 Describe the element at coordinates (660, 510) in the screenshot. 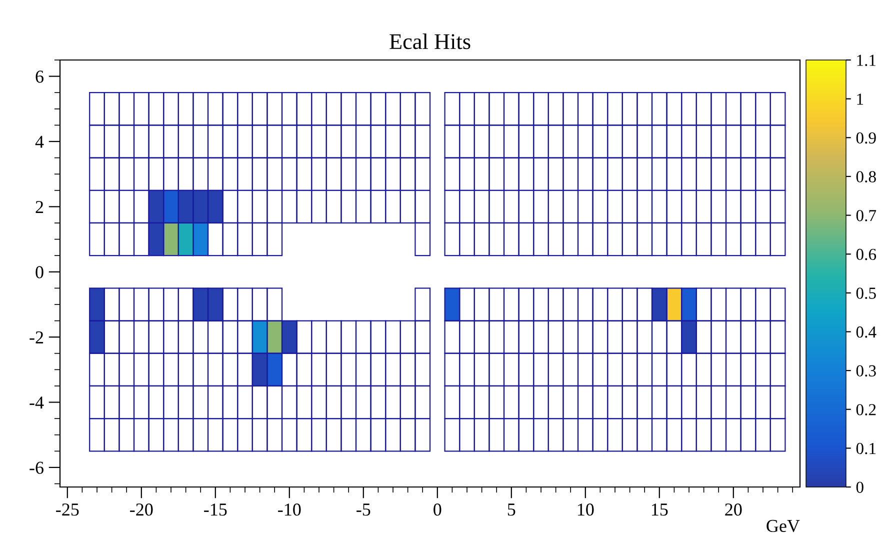

I see `x-tick-label: 15` at that location.